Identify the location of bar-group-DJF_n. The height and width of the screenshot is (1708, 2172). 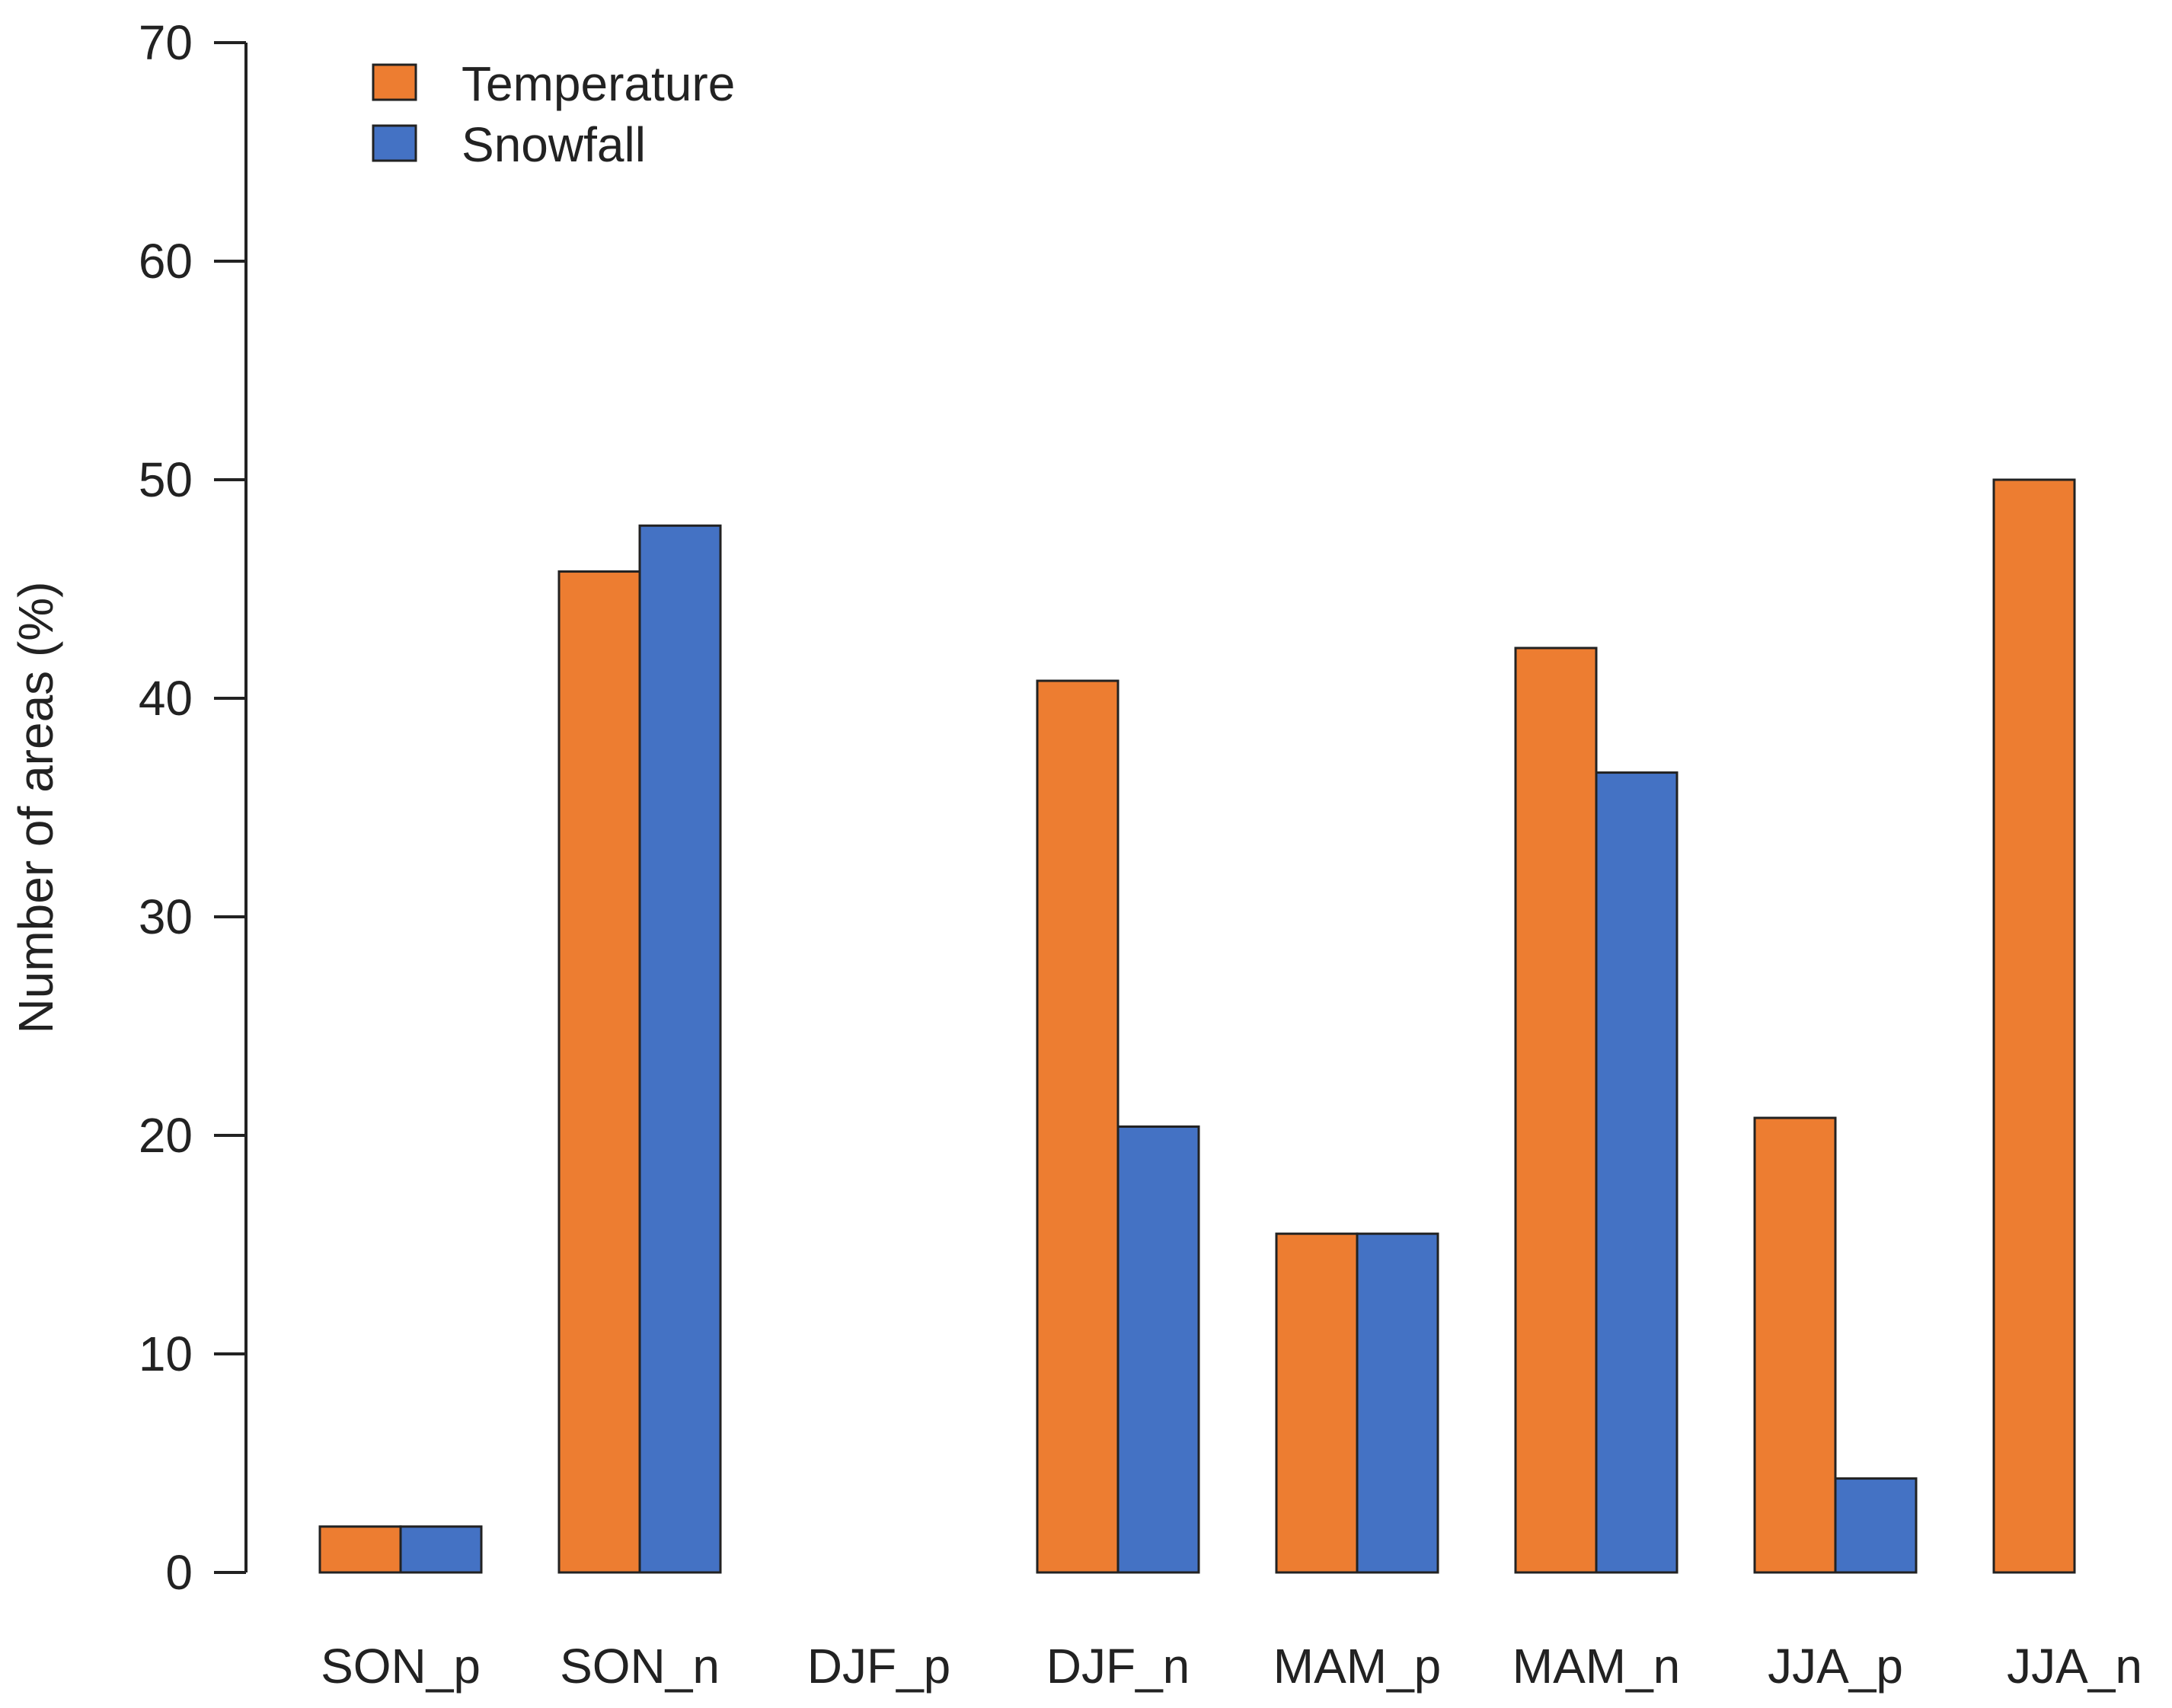
(1118, 1126).